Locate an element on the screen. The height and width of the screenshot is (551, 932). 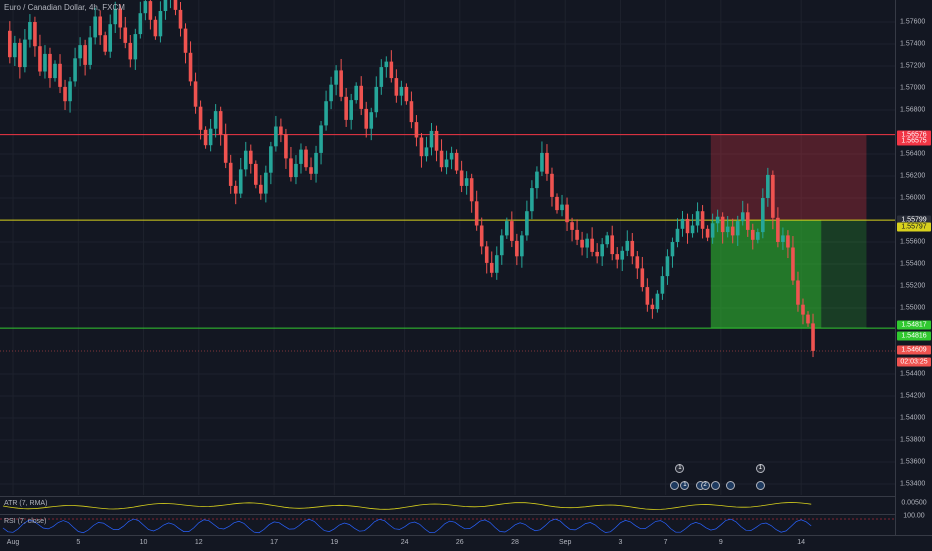
symbol-title: Euro / Canadian Dollar, 4h, FXCM is located at coordinates (64, 7).